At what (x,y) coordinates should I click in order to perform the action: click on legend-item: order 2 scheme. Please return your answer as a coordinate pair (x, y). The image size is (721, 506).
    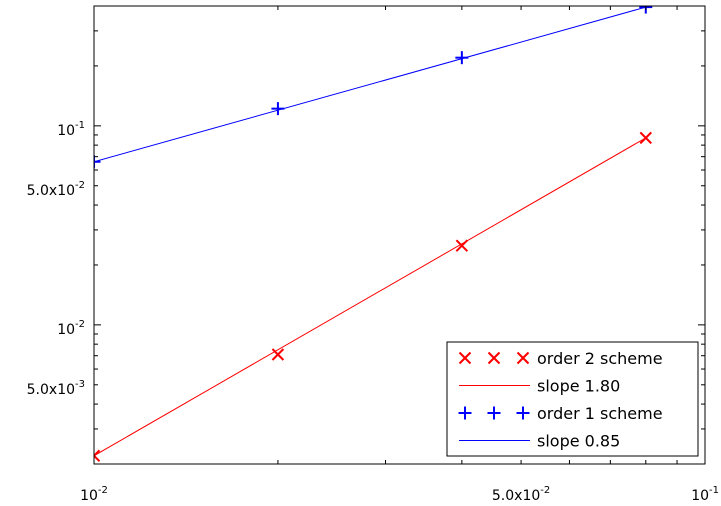
    Looking at the image, I should click on (560, 358).